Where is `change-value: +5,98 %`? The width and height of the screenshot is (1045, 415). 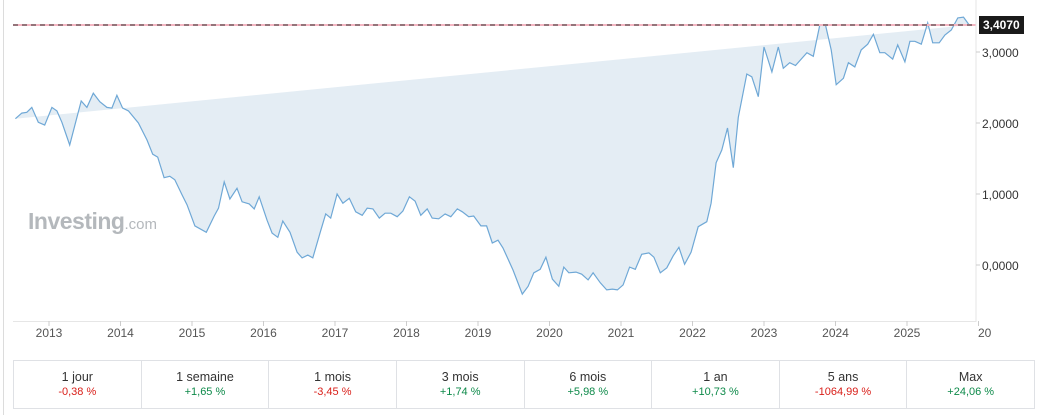 change-value: +5,98 % is located at coordinates (588, 392).